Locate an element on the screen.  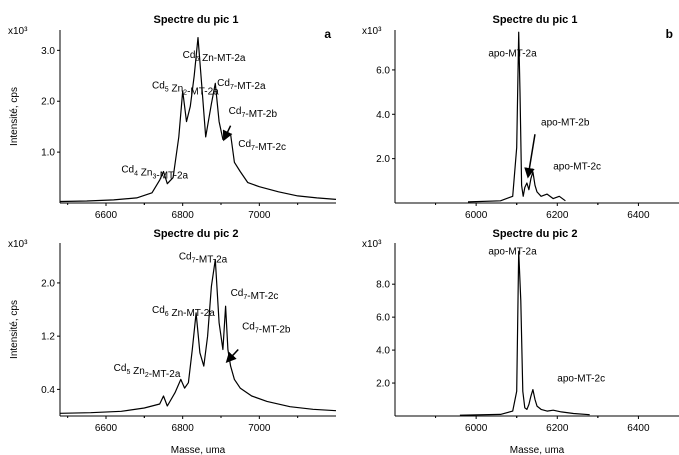
peak-annotation: apo-MT-2c is located at coordinates (577, 167).